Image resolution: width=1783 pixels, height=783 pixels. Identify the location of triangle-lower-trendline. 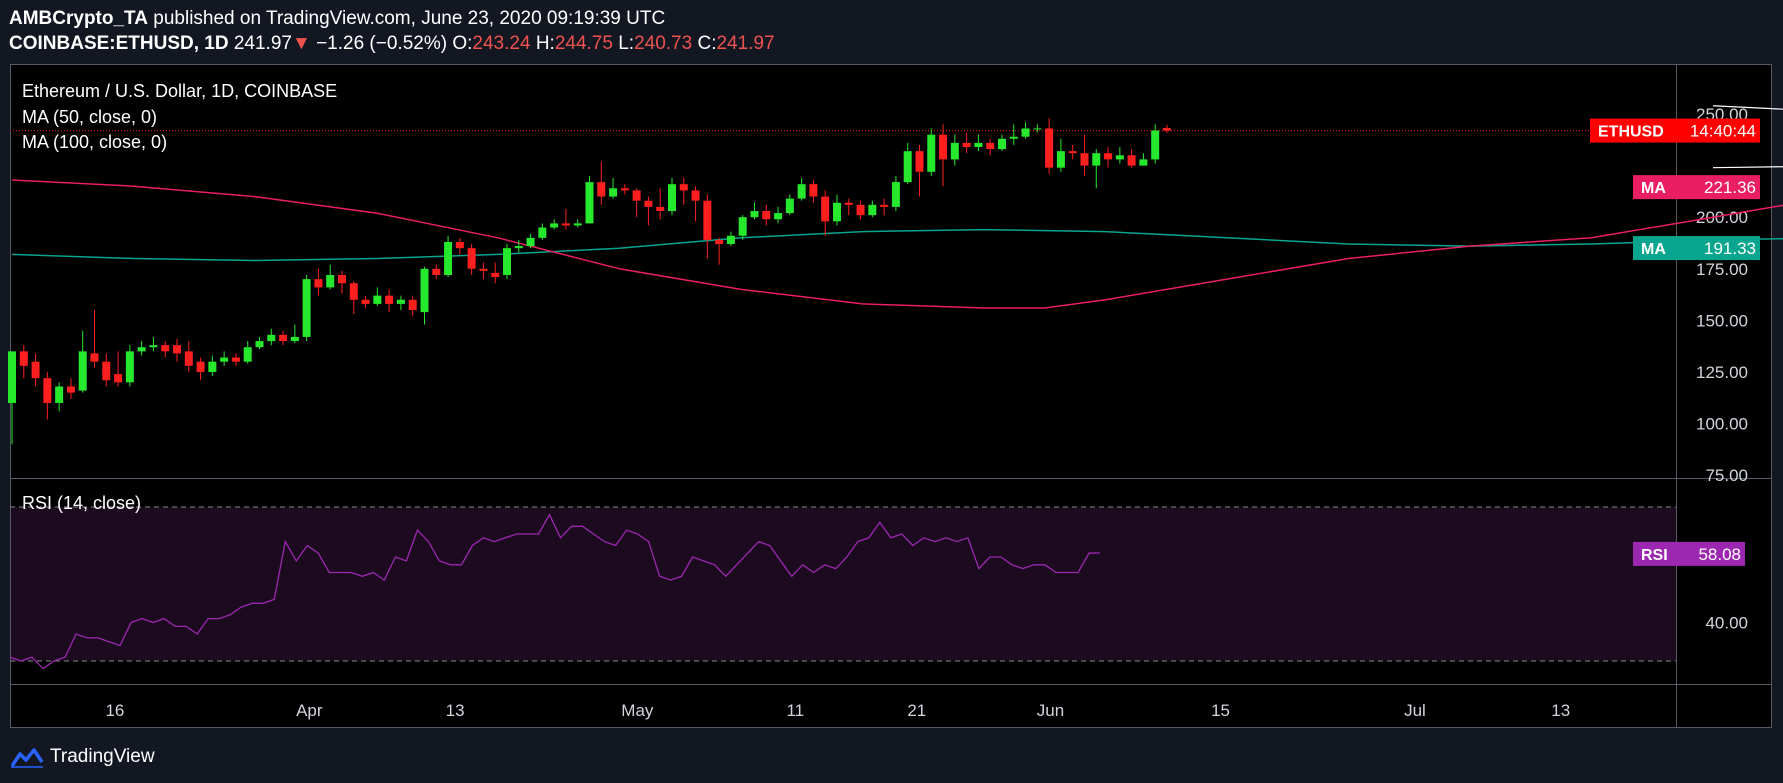
(1747, 167).